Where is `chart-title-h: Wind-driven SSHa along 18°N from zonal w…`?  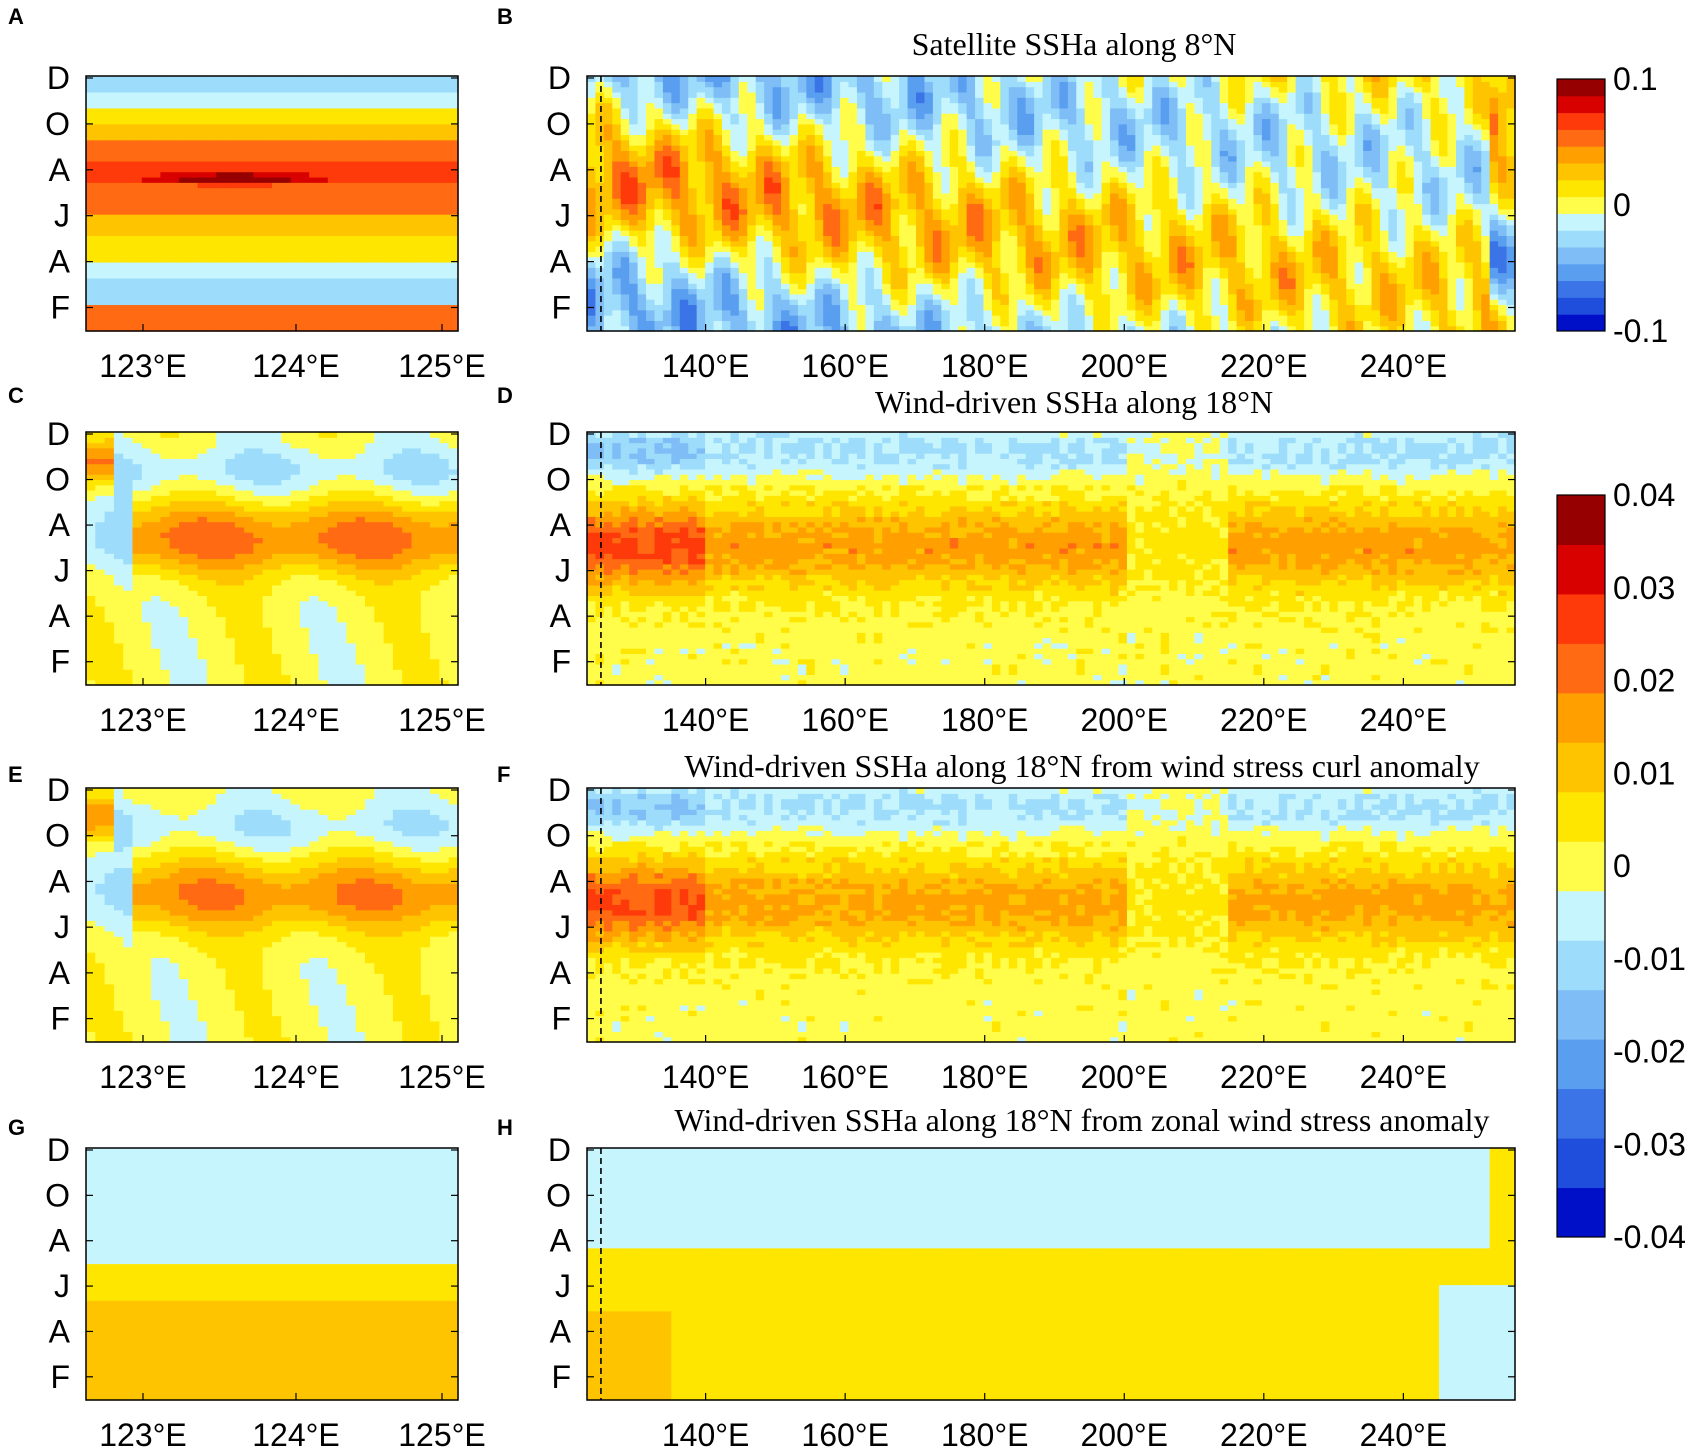 chart-title-h: Wind-driven SSHa along 18°N from zonal w… is located at coordinates (1082, 1120).